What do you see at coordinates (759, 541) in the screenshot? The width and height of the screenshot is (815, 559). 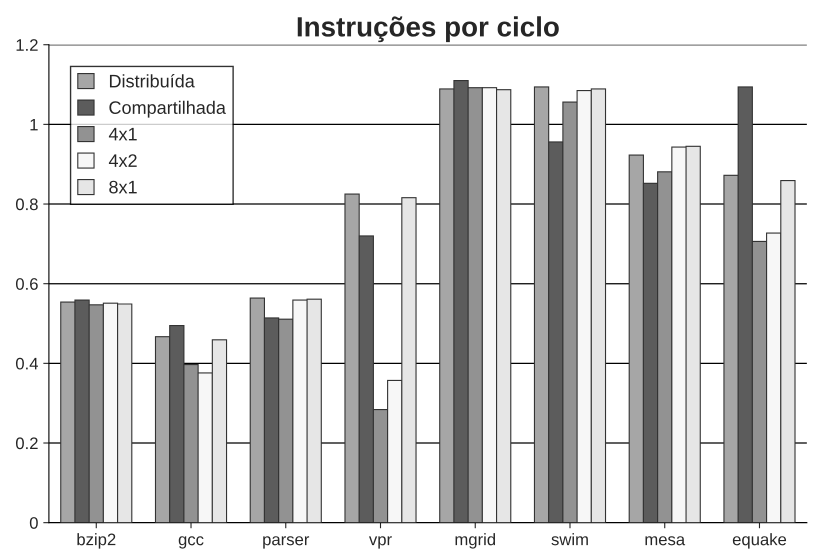 I see `x-tick-label: equake` at bounding box center [759, 541].